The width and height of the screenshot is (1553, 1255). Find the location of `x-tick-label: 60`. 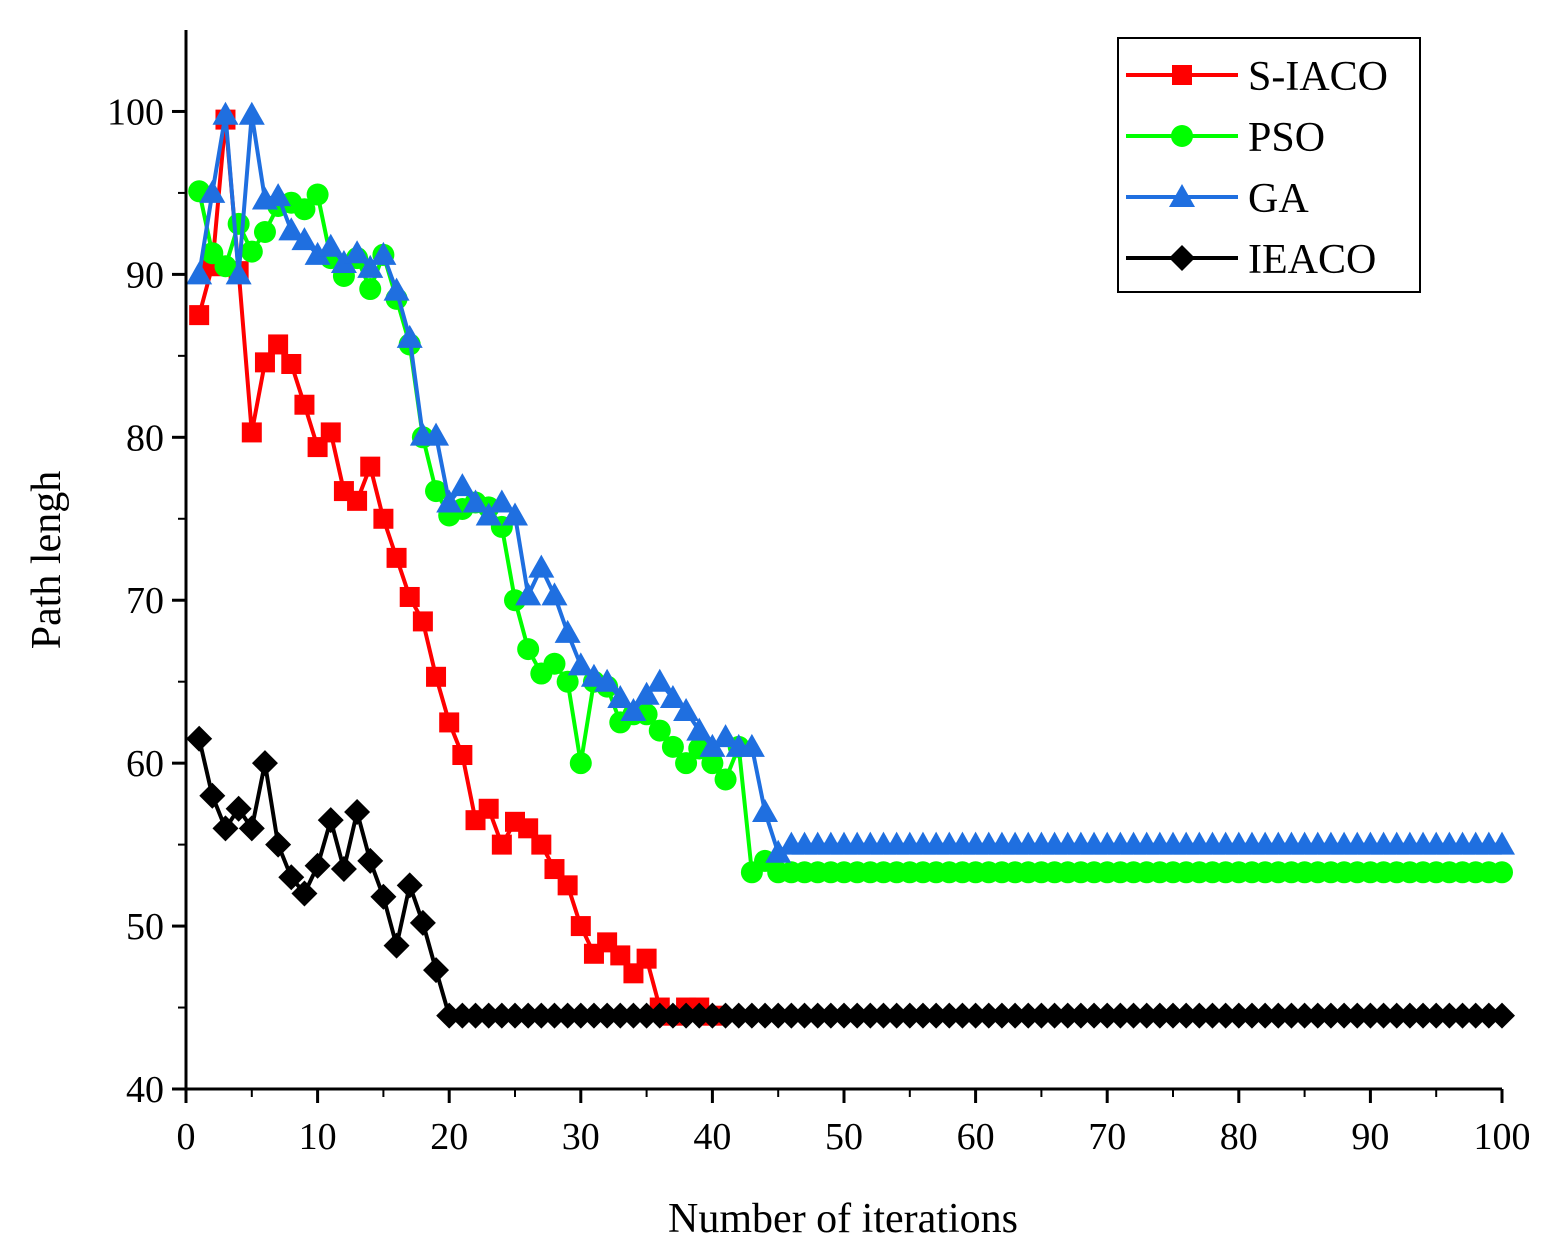

x-tick-label: 60 is located at coordinates (976, 1137).